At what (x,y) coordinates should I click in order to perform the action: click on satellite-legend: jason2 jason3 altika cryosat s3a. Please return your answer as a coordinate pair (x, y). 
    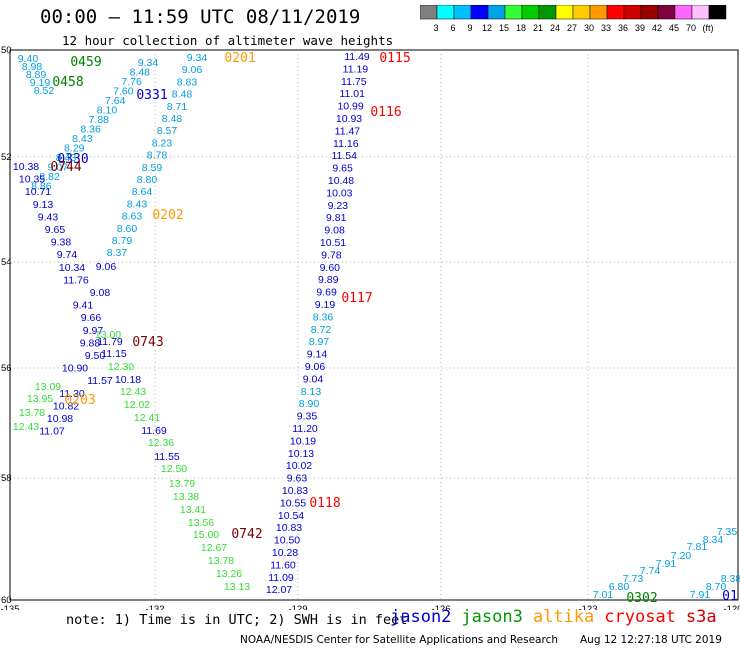
    Looking at the image, I should click on (558, 617).